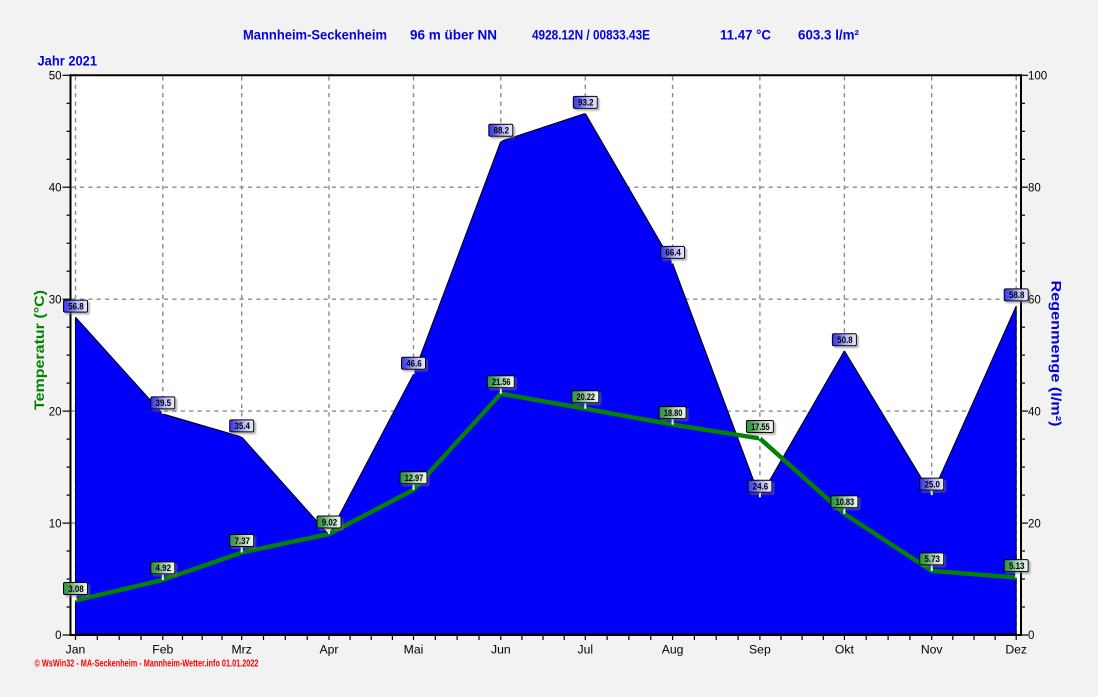 This screenshot has height=697, width=1098. Describe the element at coordinates (1034, 188) in the screenshot. I see `svg-text: 80` at that location.